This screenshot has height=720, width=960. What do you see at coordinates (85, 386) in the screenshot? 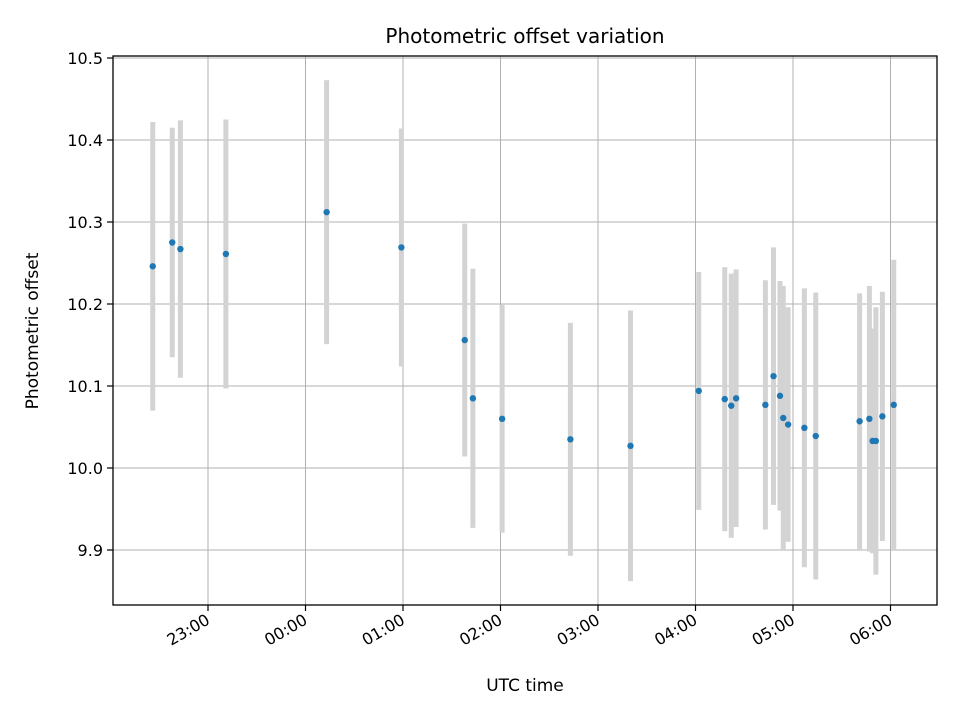
I see `y-tick-label: 10.1` at bounding box center [85, 386].